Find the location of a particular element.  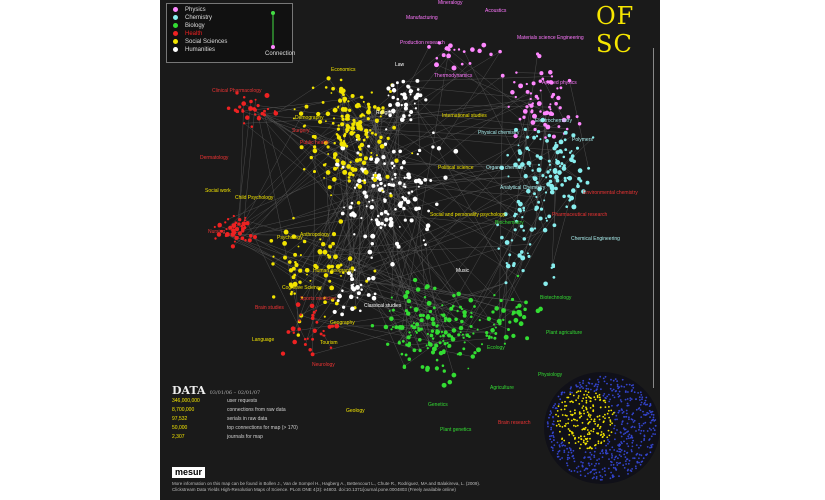

map-title-fragment: OF SC is located at coordinates (615, 30).